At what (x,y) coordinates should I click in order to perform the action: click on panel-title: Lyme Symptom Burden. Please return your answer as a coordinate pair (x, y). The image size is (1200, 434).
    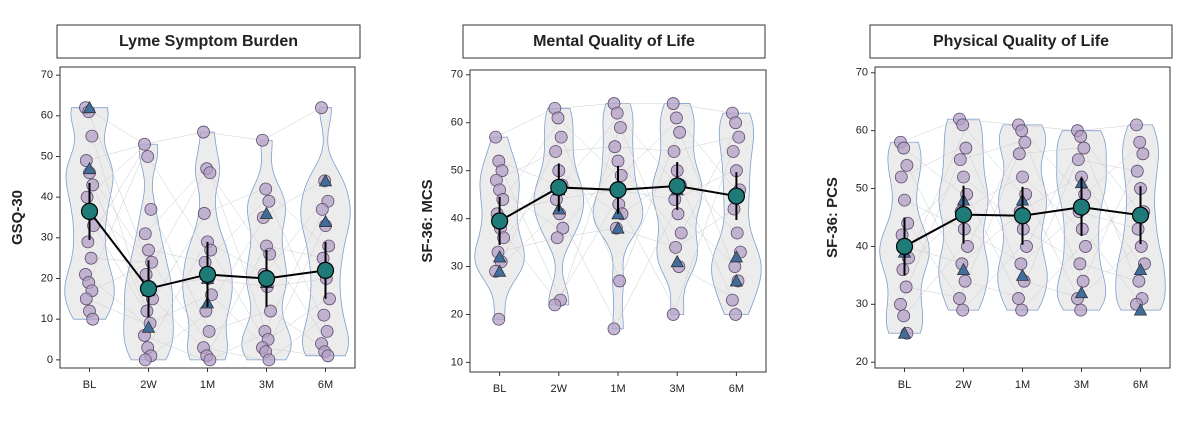
    Looking at the image, I should click on (208, 41).